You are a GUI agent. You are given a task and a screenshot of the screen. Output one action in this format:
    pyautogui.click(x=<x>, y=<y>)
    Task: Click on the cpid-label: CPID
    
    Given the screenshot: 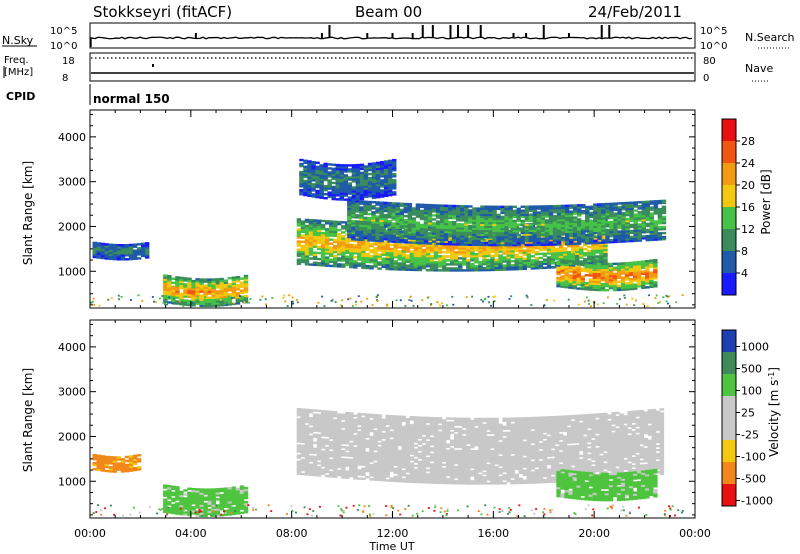 What is the action you would take?
    pyautogui.click(x=20, y=96)
    